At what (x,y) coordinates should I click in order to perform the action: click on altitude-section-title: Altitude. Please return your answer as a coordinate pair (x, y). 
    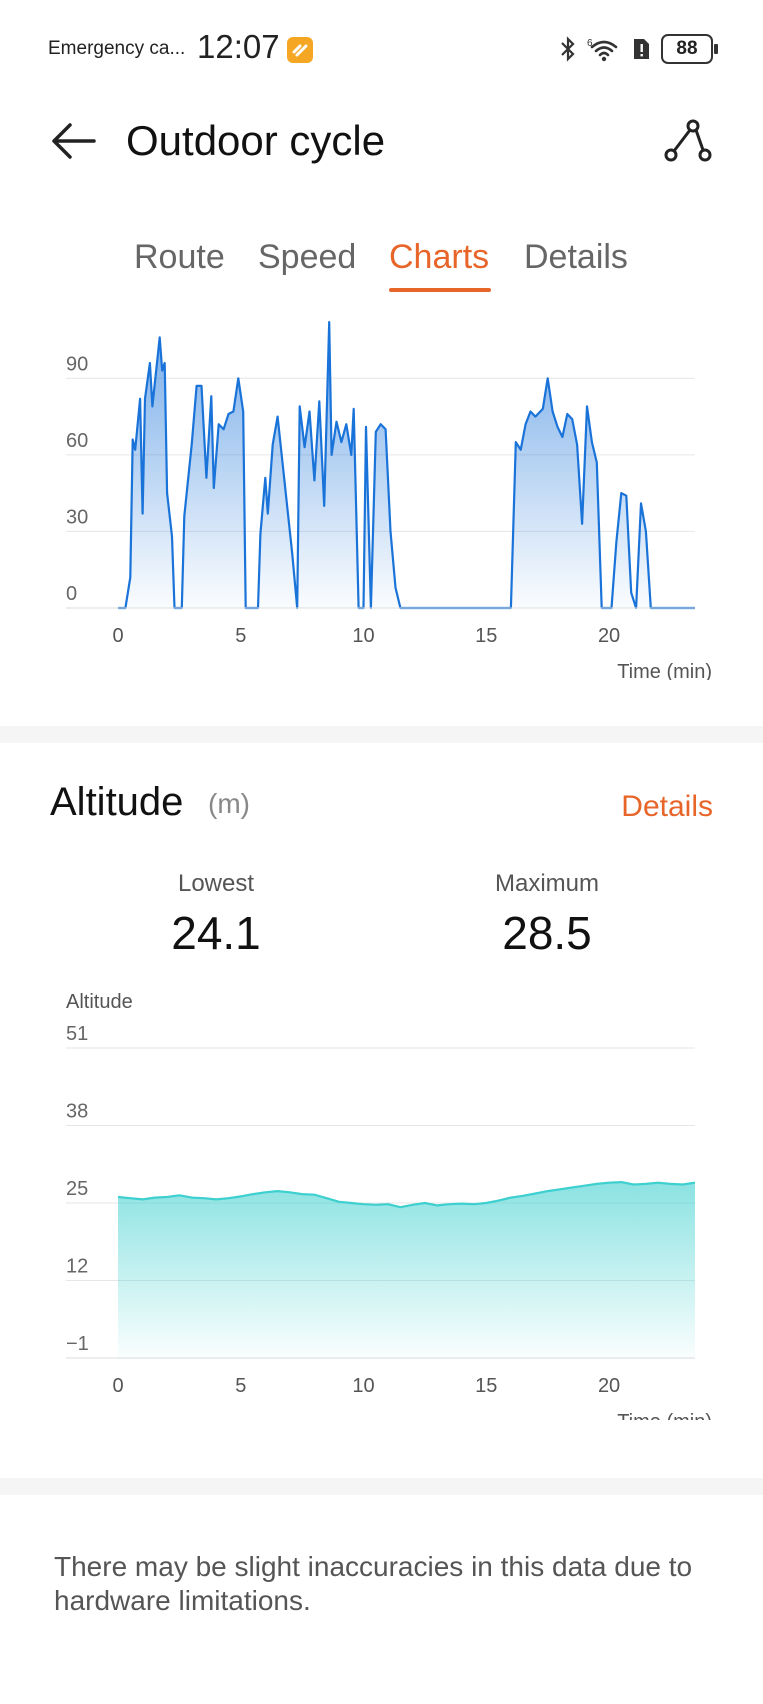
    Looking at the image, I should click on (117, 802).